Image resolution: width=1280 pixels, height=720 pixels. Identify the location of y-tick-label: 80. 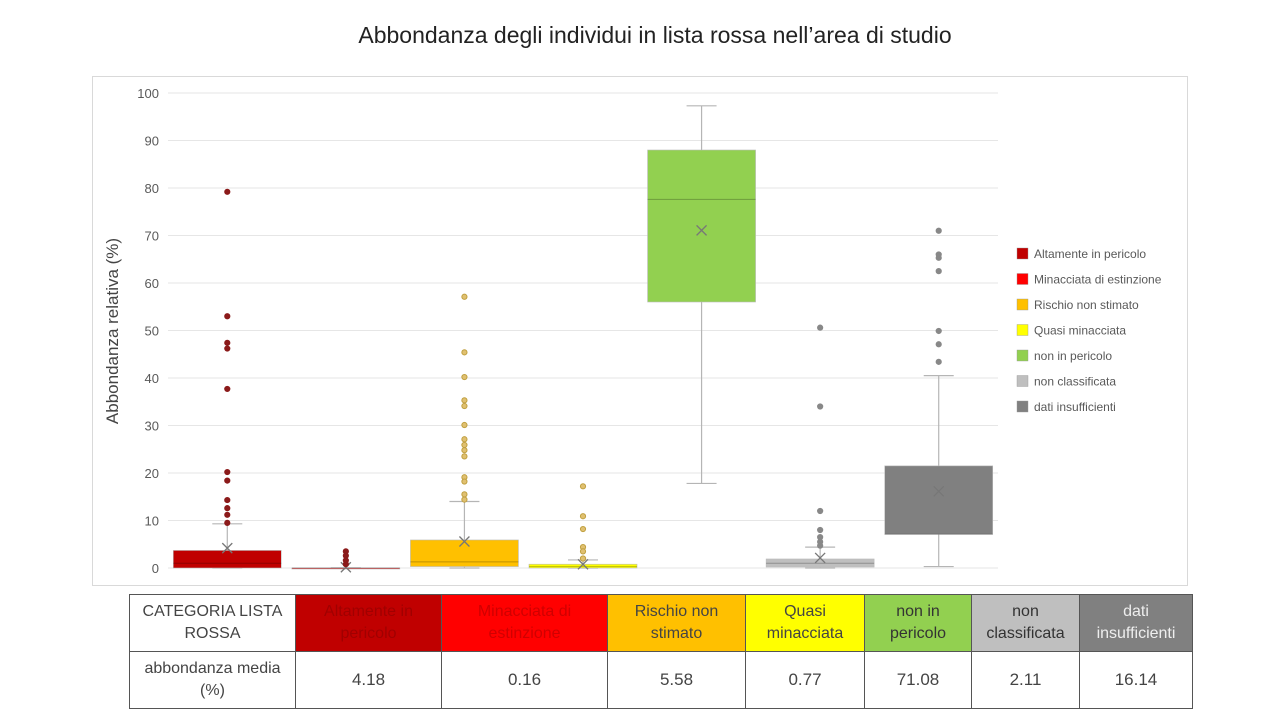
(152, 188).